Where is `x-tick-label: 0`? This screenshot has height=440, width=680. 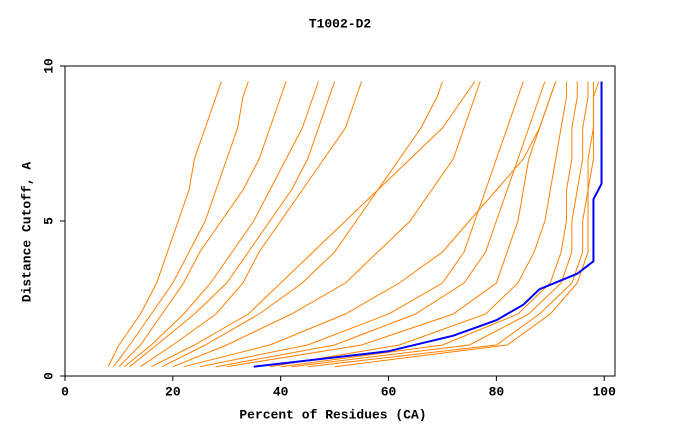 x-tick-label: 0 is located at coordinates (65, 391).